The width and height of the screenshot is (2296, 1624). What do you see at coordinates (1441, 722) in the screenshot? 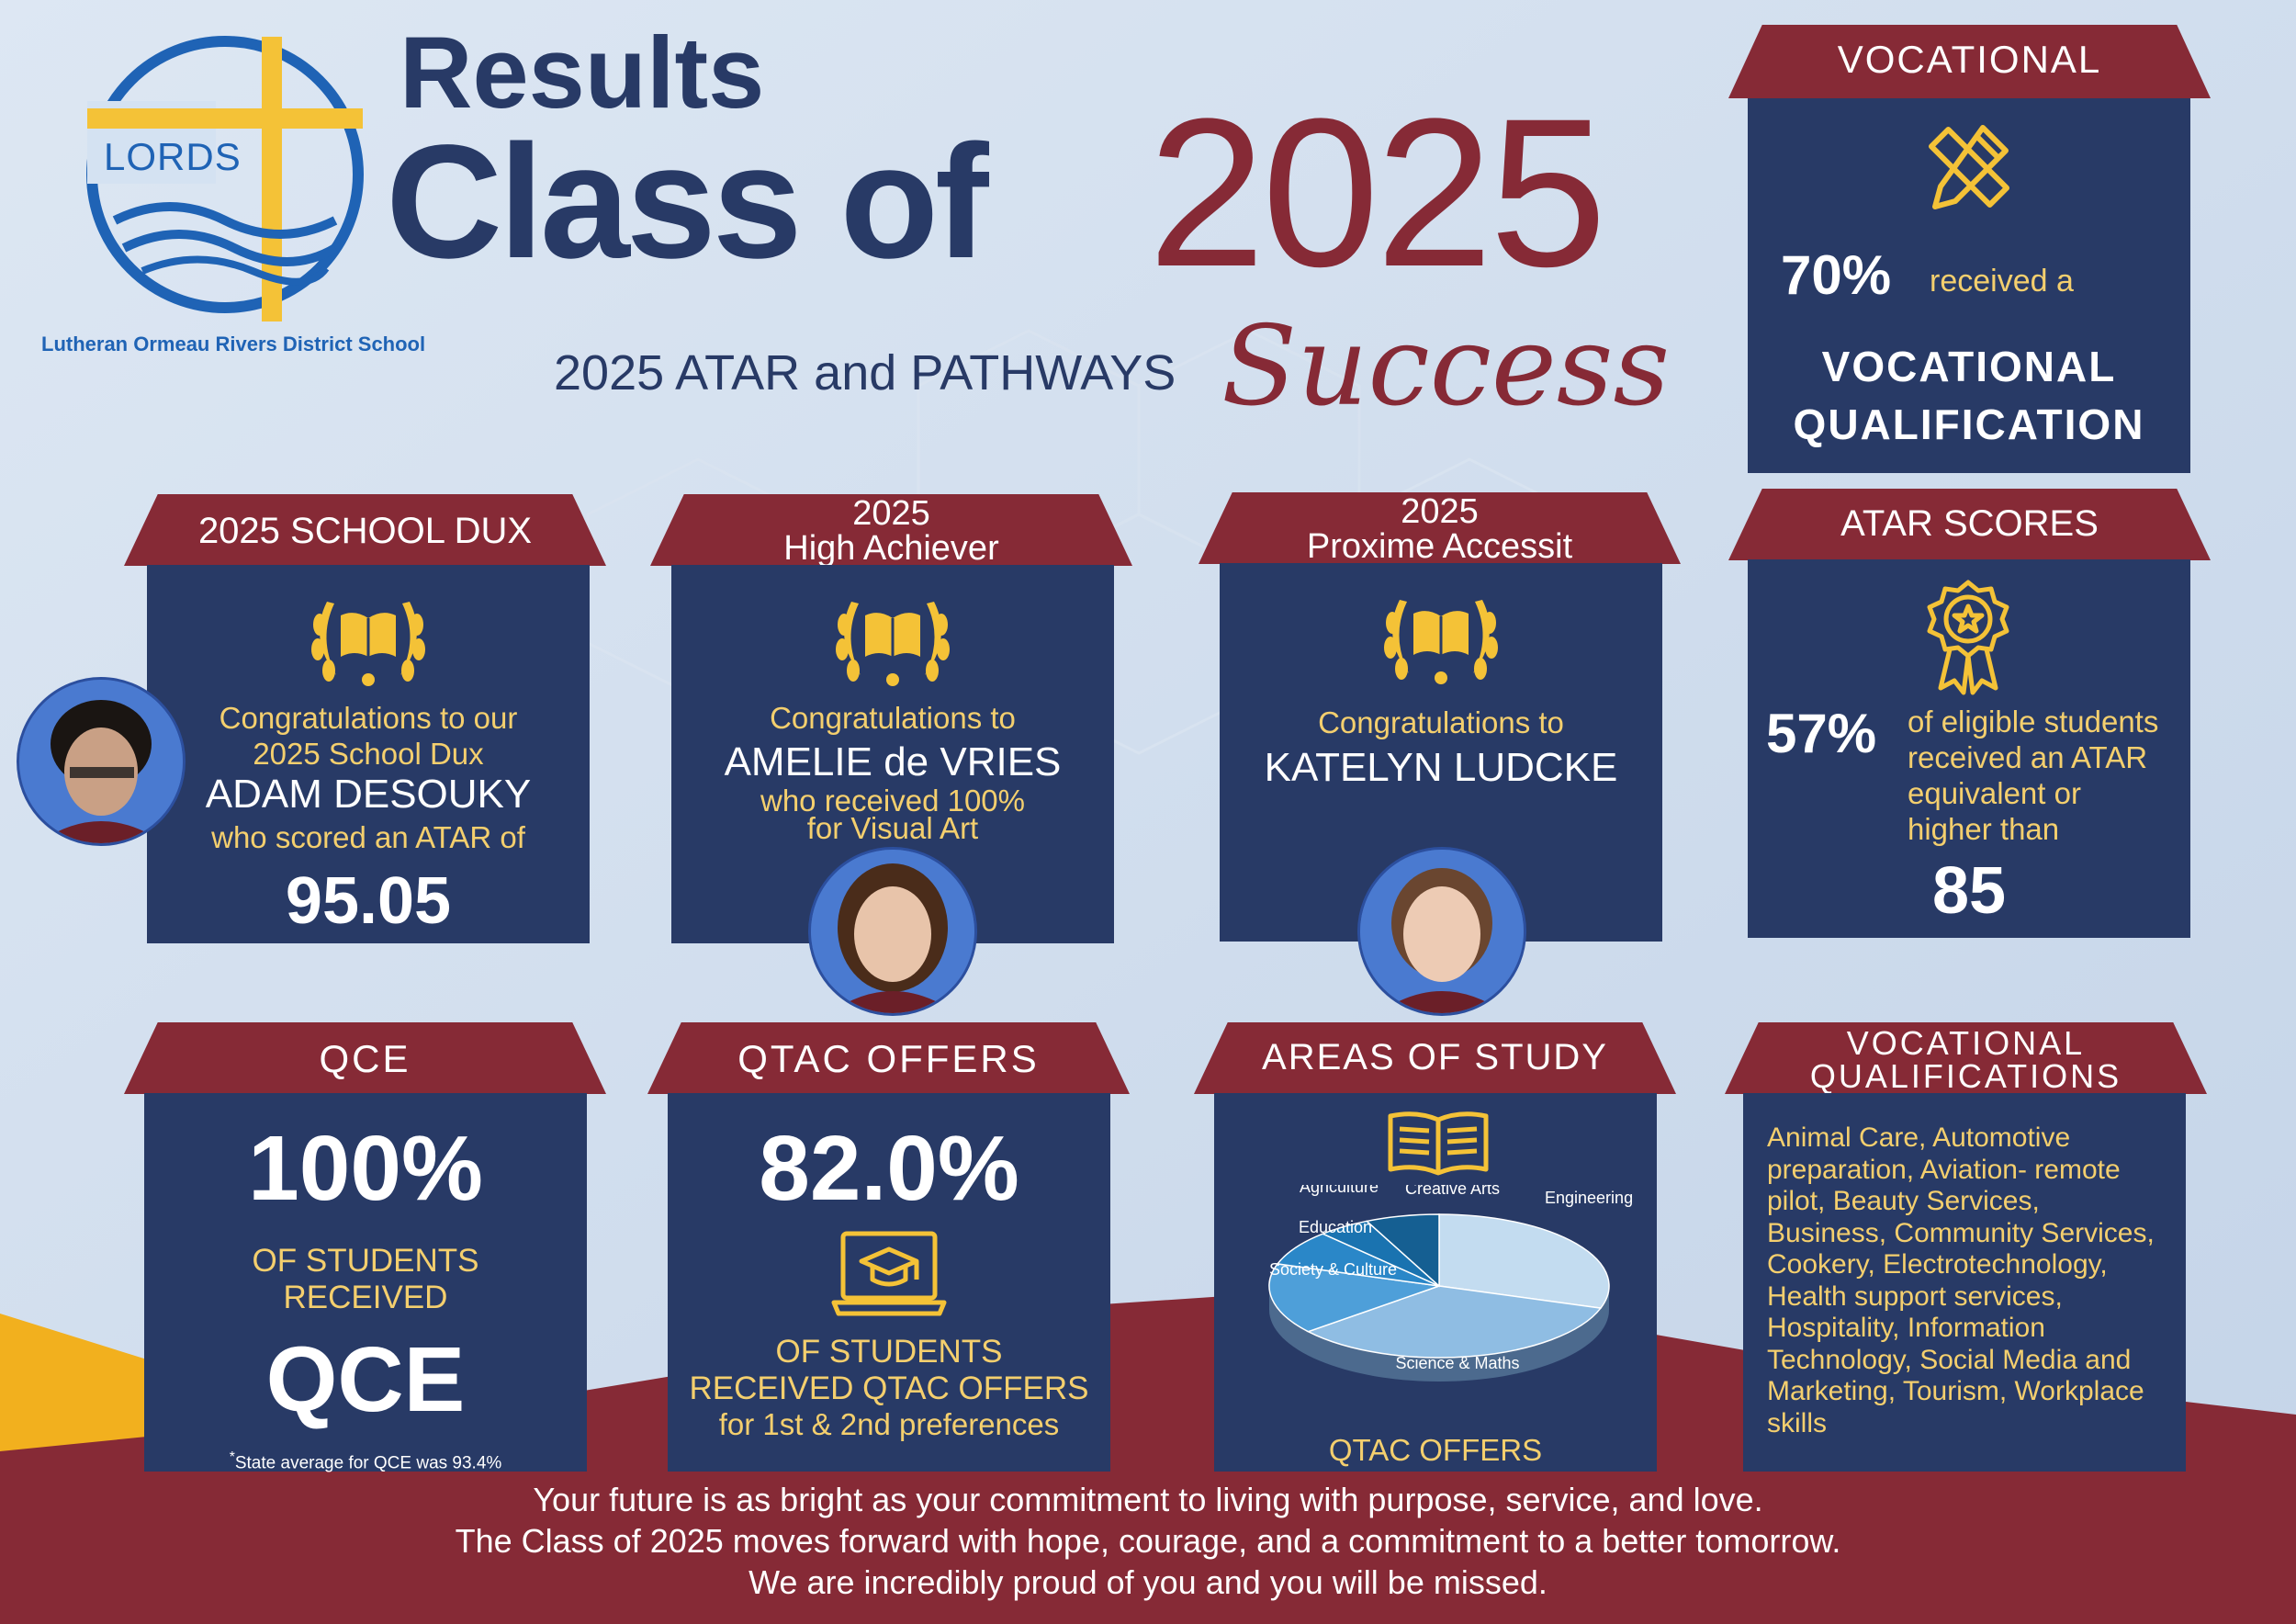
I see `proxime-line1: Congratulations to` at bounding box center [1441, 722].